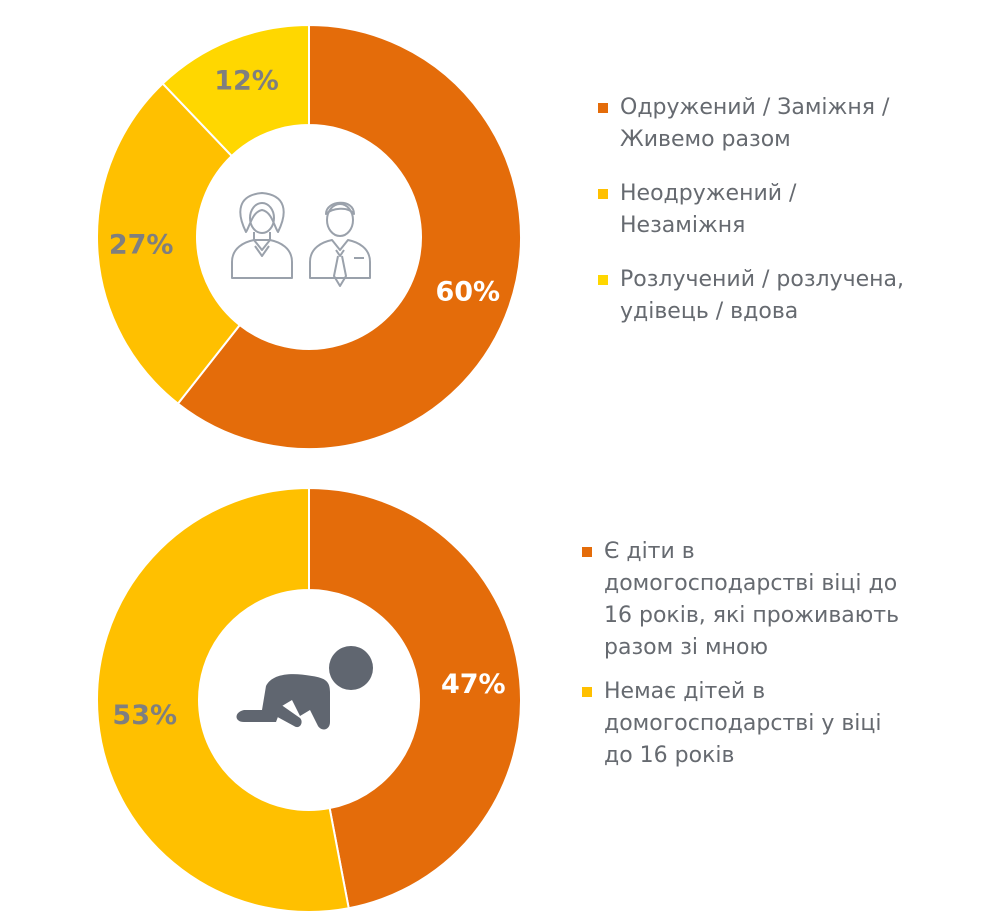 This screenshot has height=915, width=1000. Describe the element at coordinates (783, 296) in the screenshot. I see `legend-item: Розлучений / розлучена, удівець / вдова` at that location.